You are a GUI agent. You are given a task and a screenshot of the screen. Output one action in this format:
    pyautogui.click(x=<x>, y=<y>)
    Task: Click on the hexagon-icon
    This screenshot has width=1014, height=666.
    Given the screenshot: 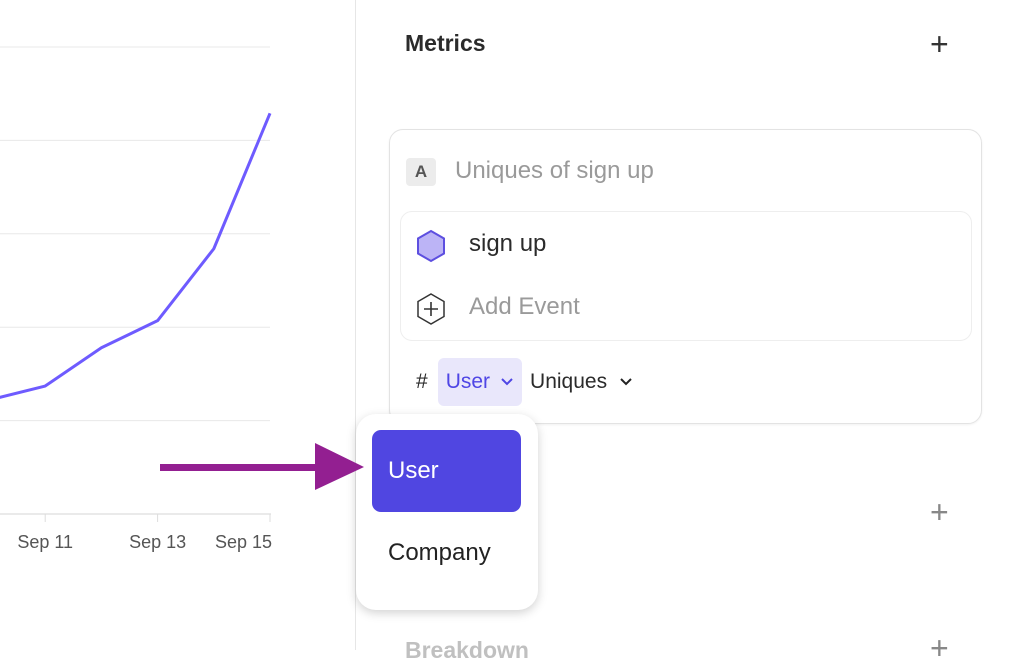 What is the action you would take?
    pyautogui.click(x=431, y=246)
    